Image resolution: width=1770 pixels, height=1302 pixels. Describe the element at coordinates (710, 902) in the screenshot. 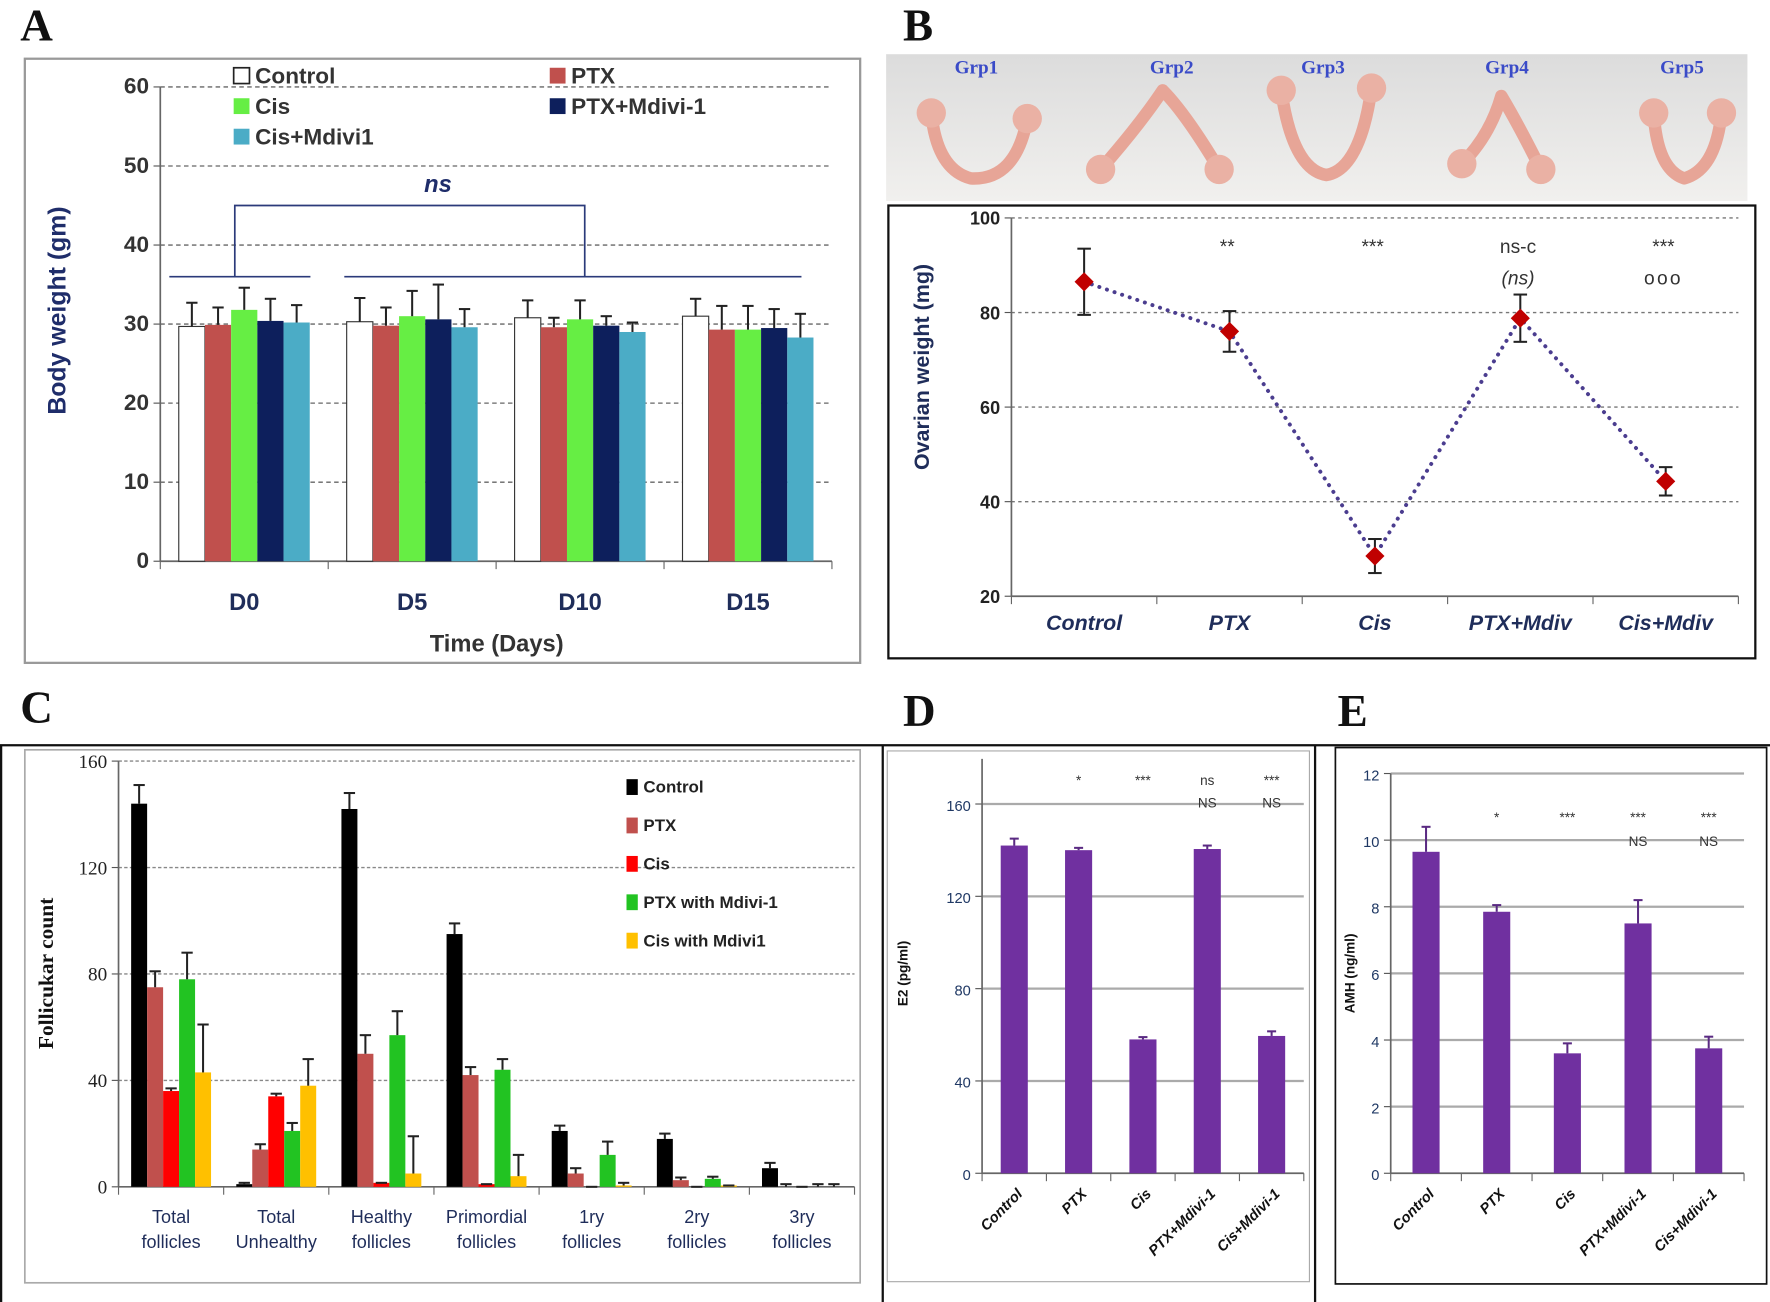

I see `legend-label: PTX with Mdivi-1` at that location.